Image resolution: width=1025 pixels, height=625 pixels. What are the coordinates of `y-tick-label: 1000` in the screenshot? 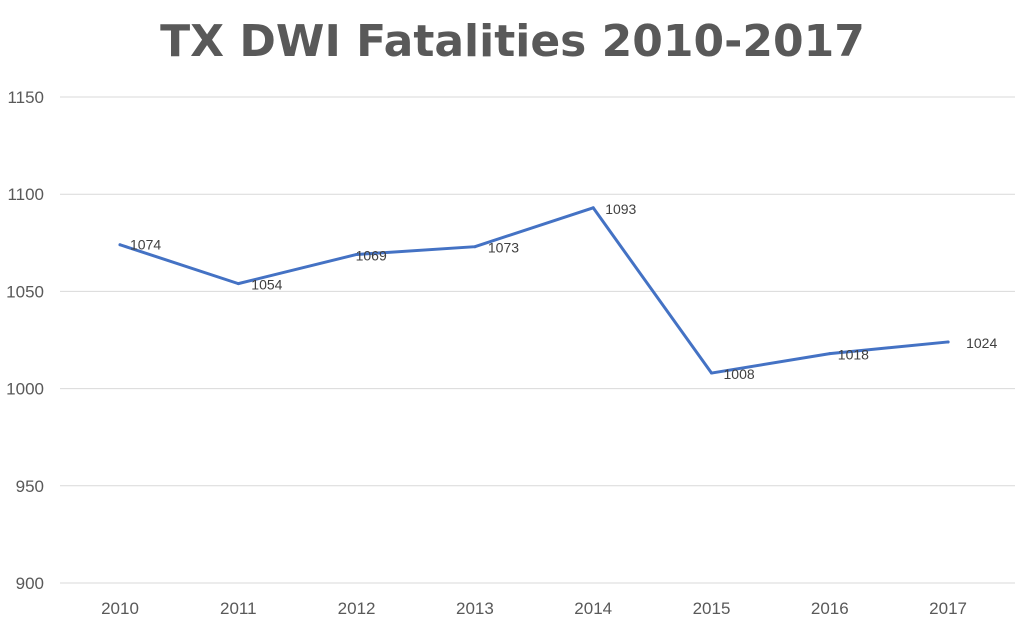 It's located at (25, 389).